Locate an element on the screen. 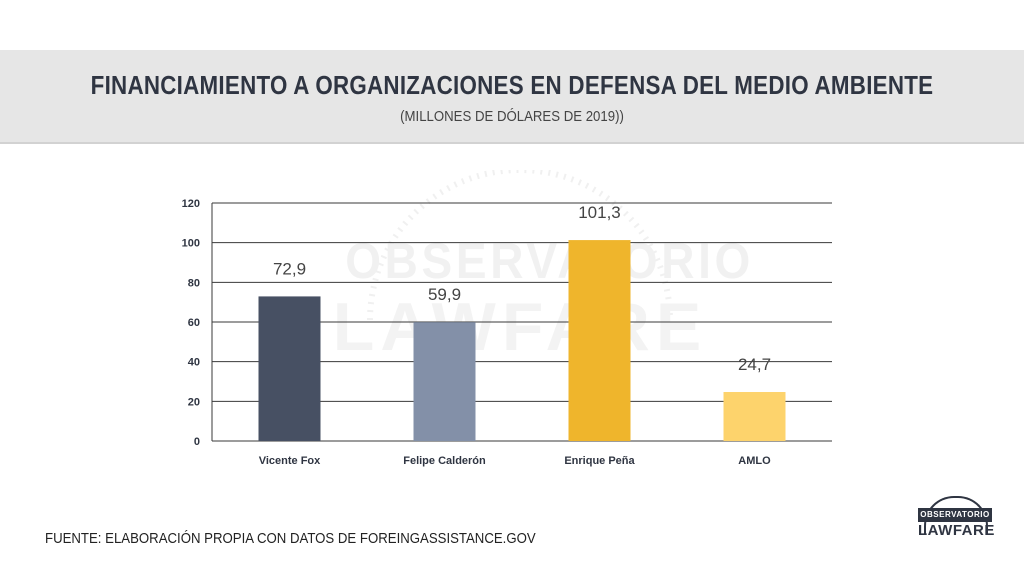 The width and height of the screenshot is (1024, 576). observatorio-lawfare-logo: OBSERVATORIO LAWFARE is located at coordinates (956, 519).